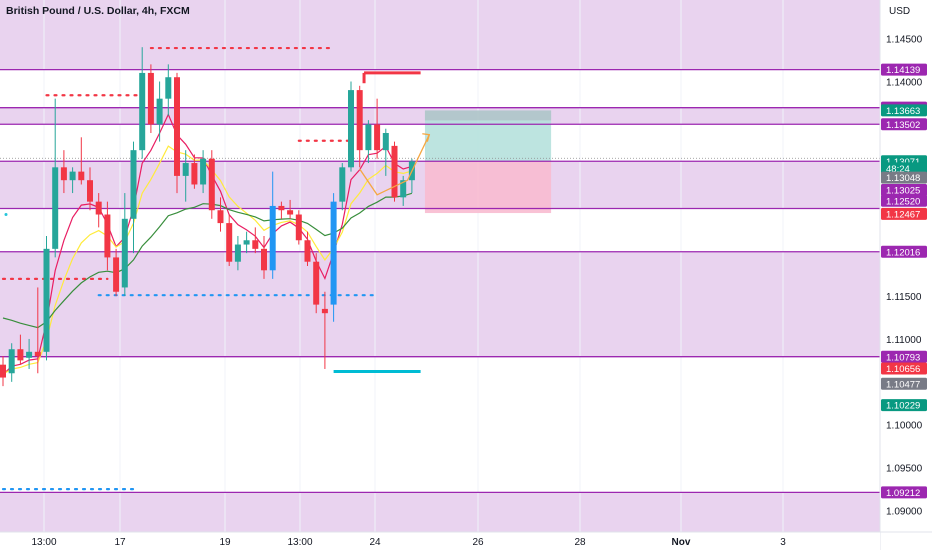 The image size is (932, 555). Describe the element at coordinates (904, 426) in the screenshot. I see `price-tick-4: 1.10000` at that location.